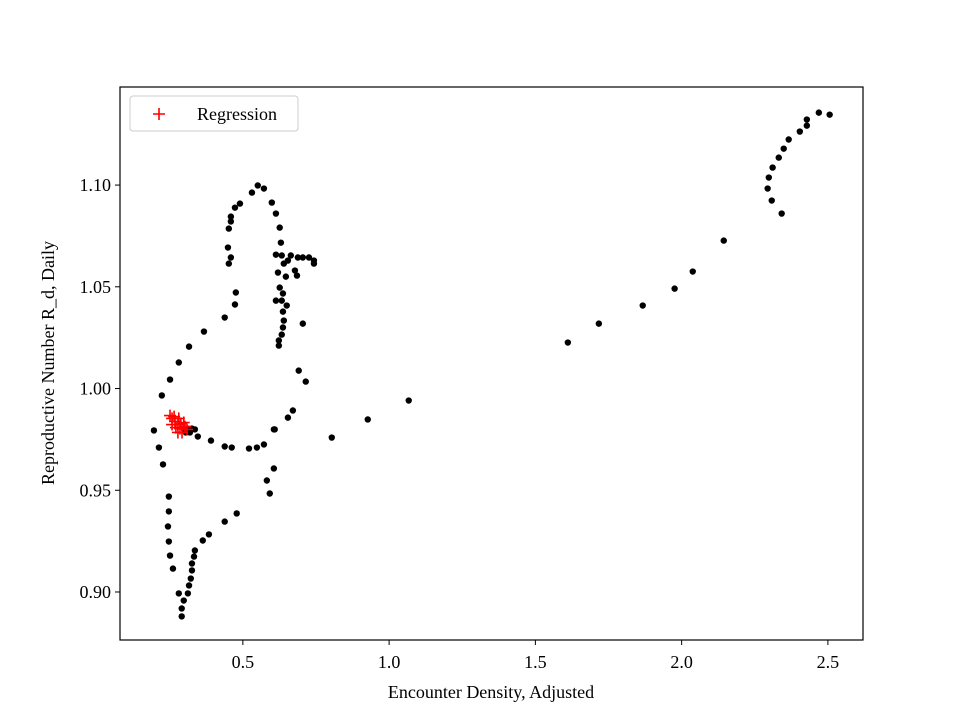 This screenshot has width=960, height=725. I want to click on y-tick-label: 1.10, so click(96, 185).